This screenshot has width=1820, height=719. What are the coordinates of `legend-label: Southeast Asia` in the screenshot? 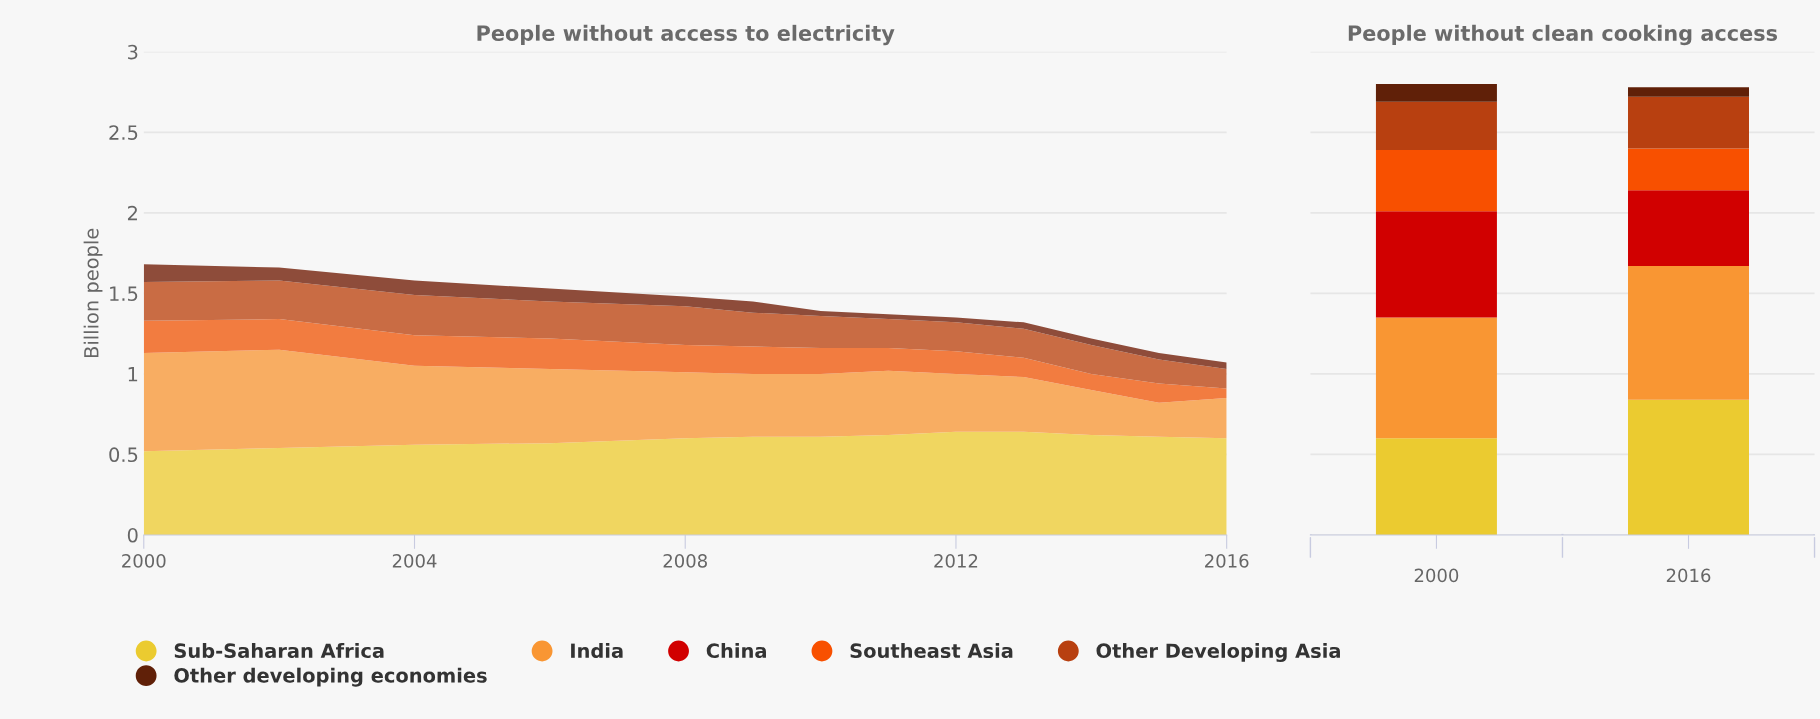 It's located at (931, 651).